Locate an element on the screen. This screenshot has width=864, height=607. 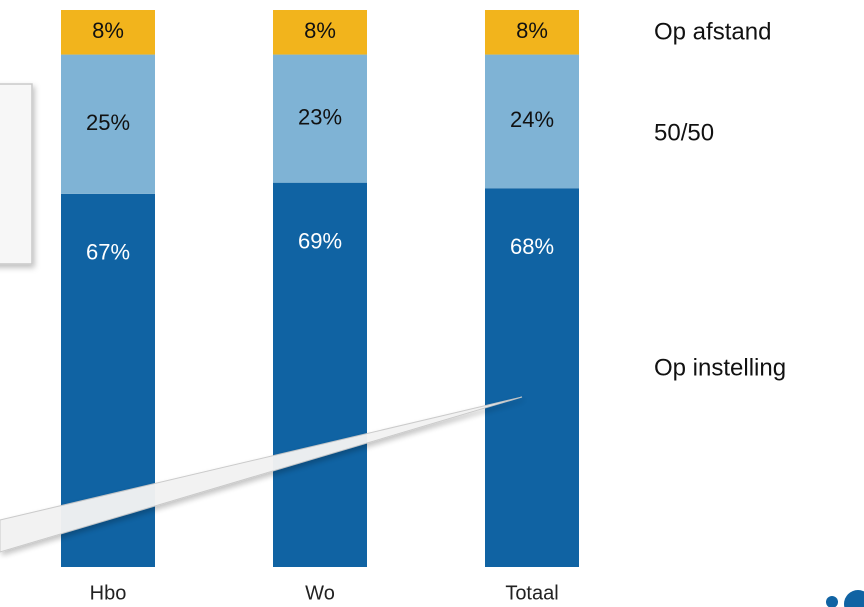
data-label-hbo-50-50: 25% is located at coordinates (108, 122).